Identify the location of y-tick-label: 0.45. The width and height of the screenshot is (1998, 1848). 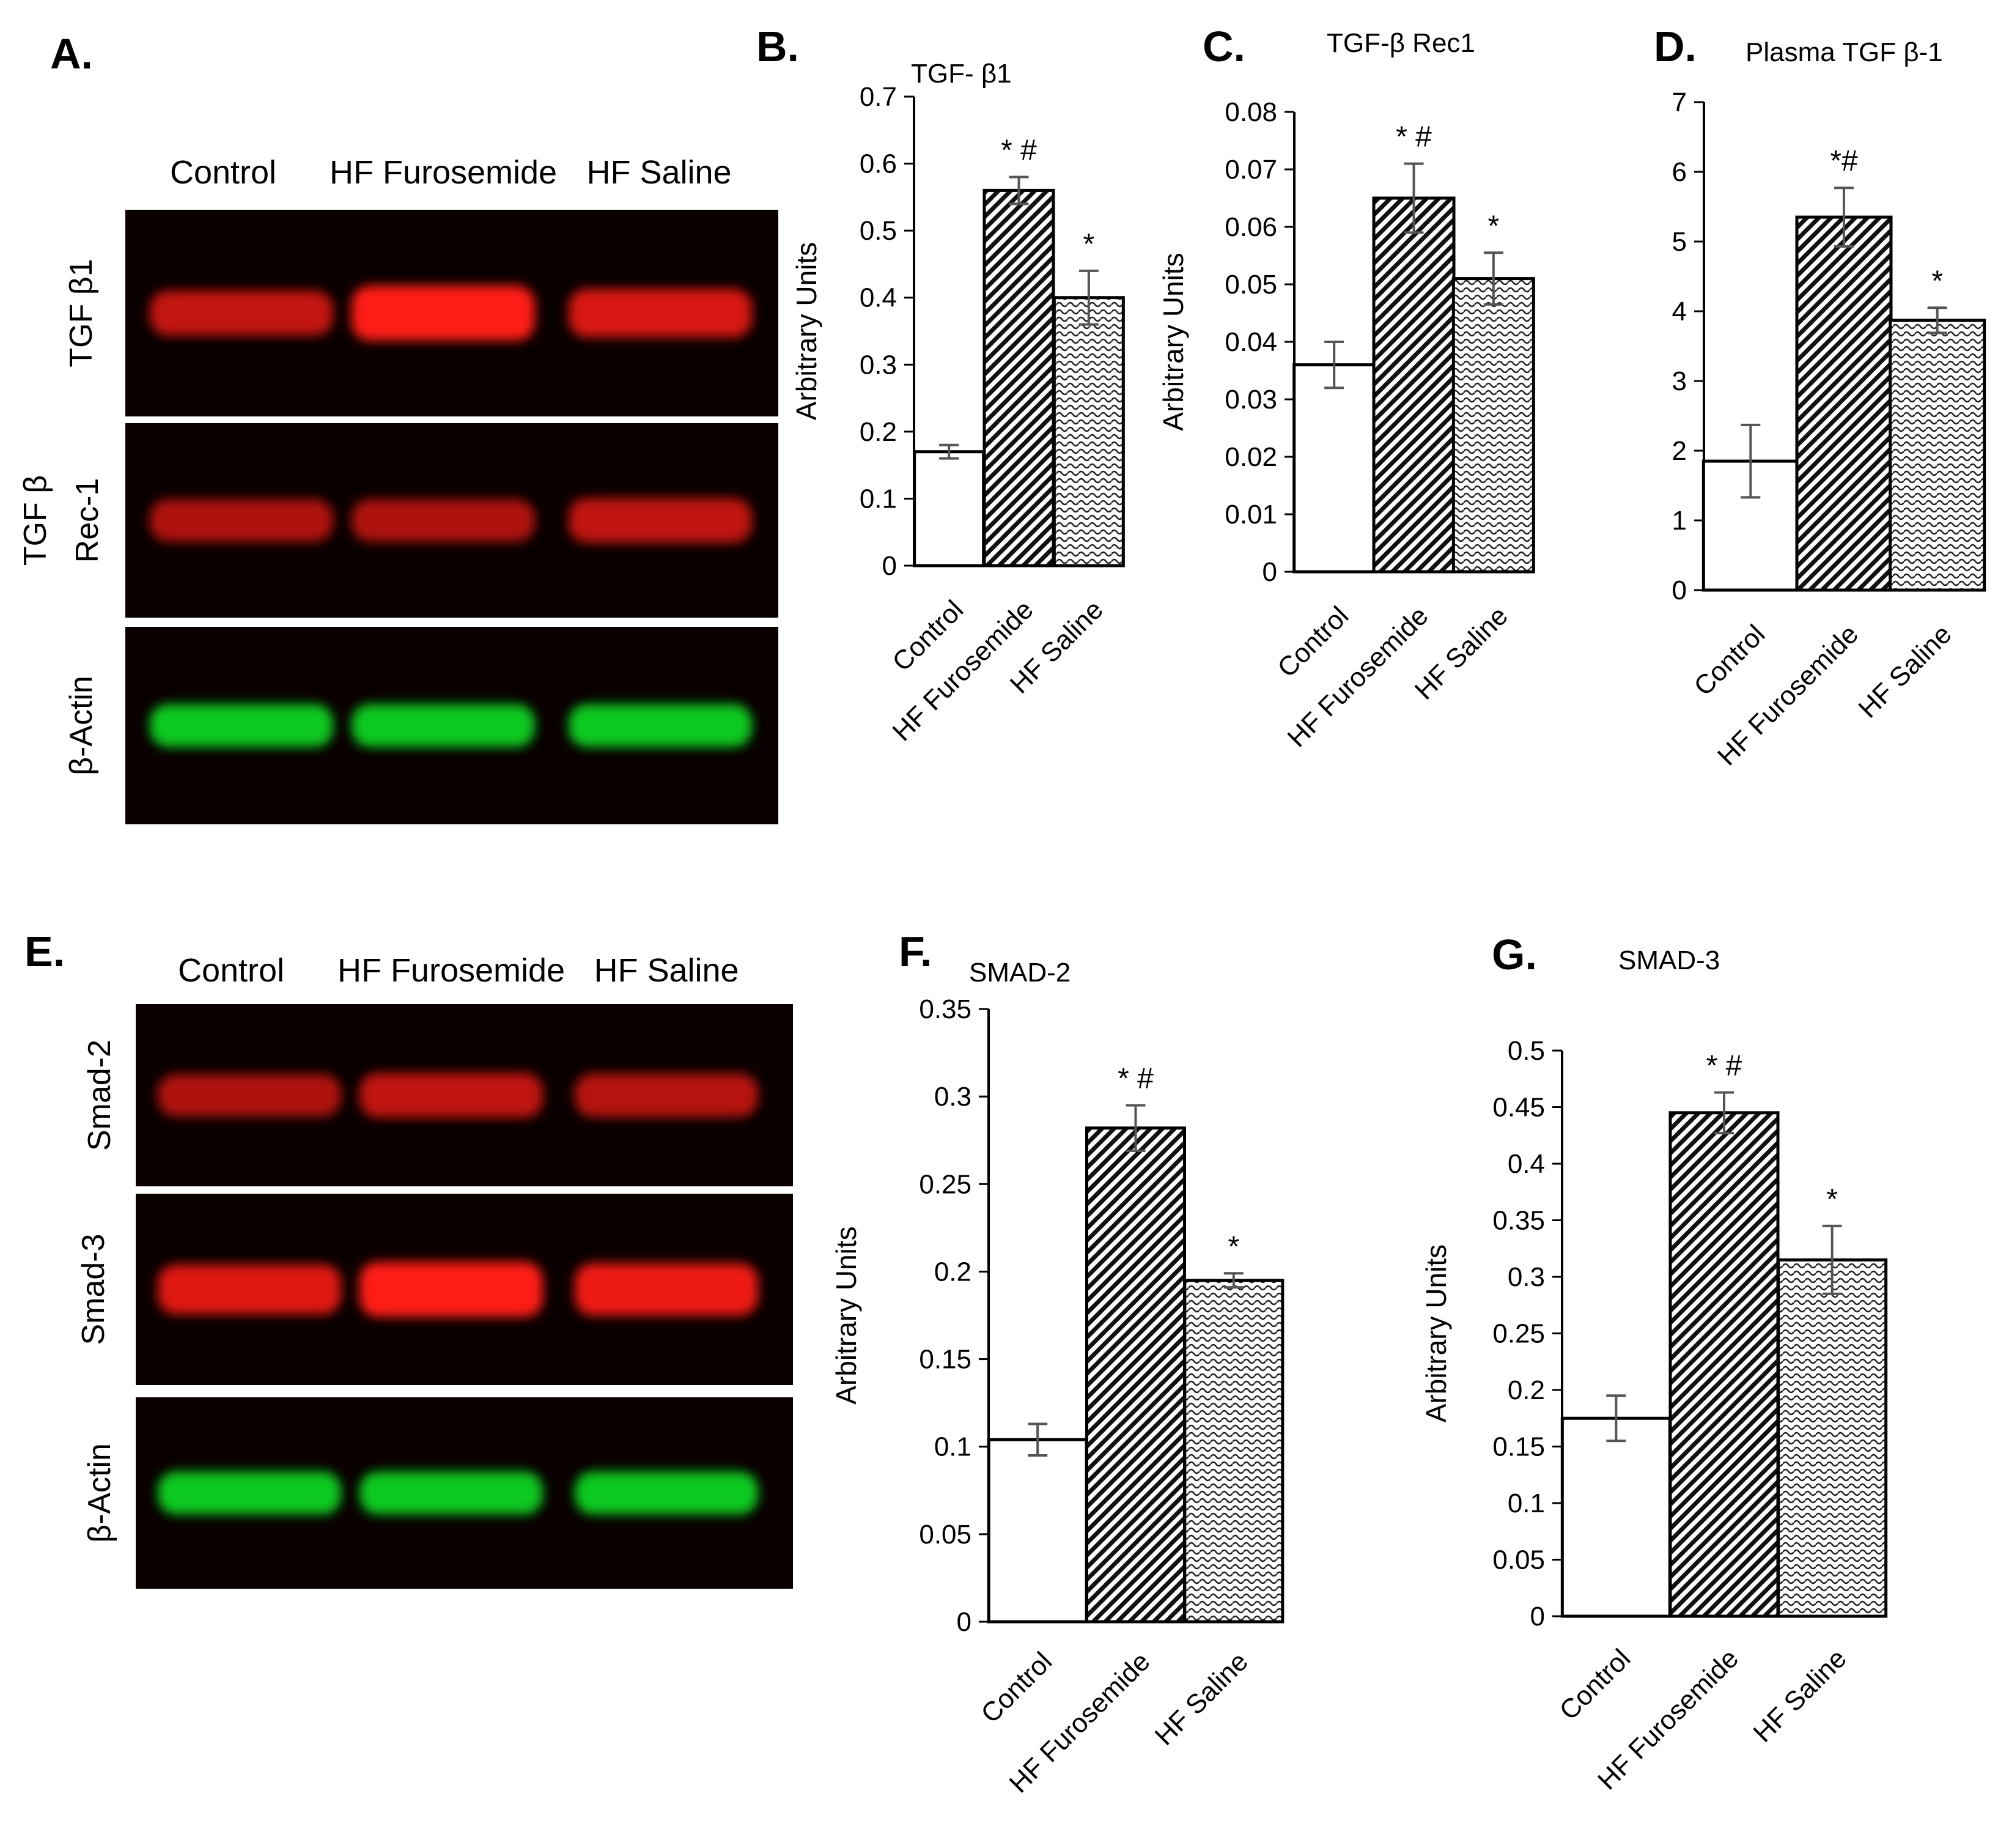
(1518, 1108).